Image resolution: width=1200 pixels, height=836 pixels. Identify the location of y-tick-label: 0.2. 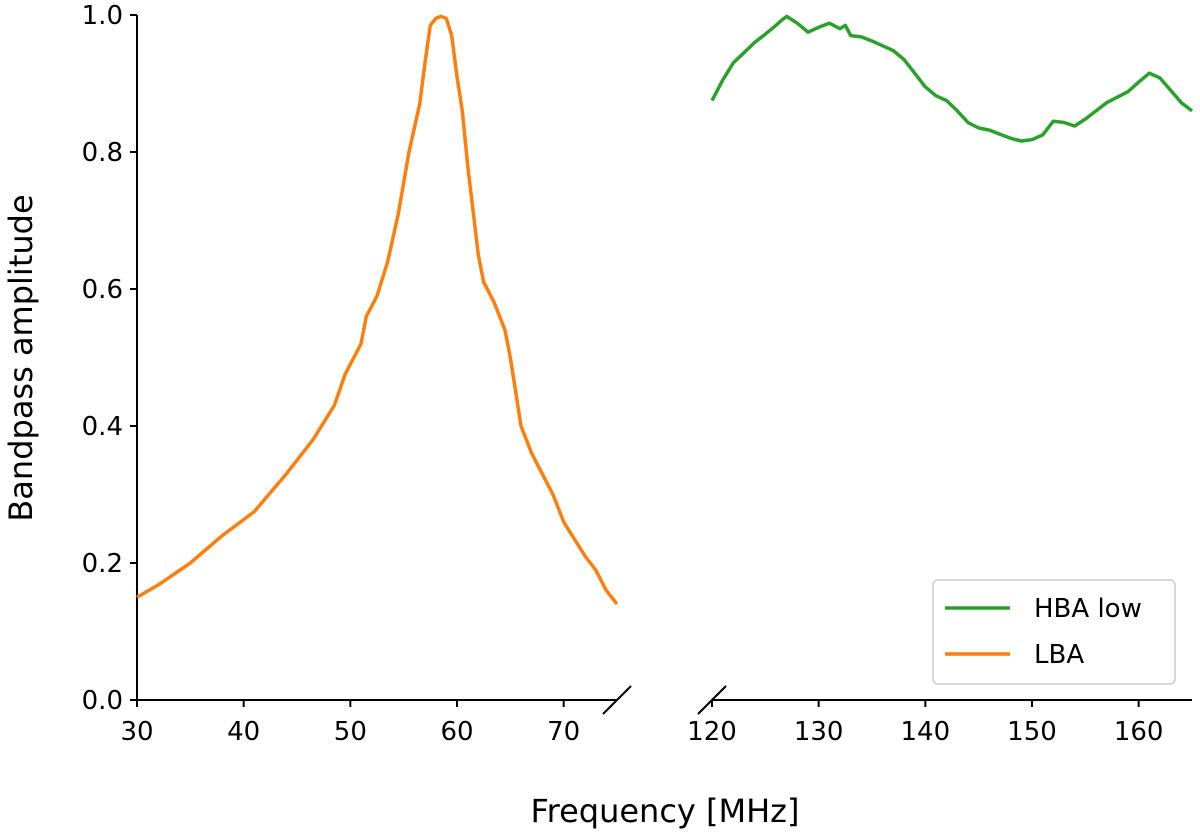
(102, 564).